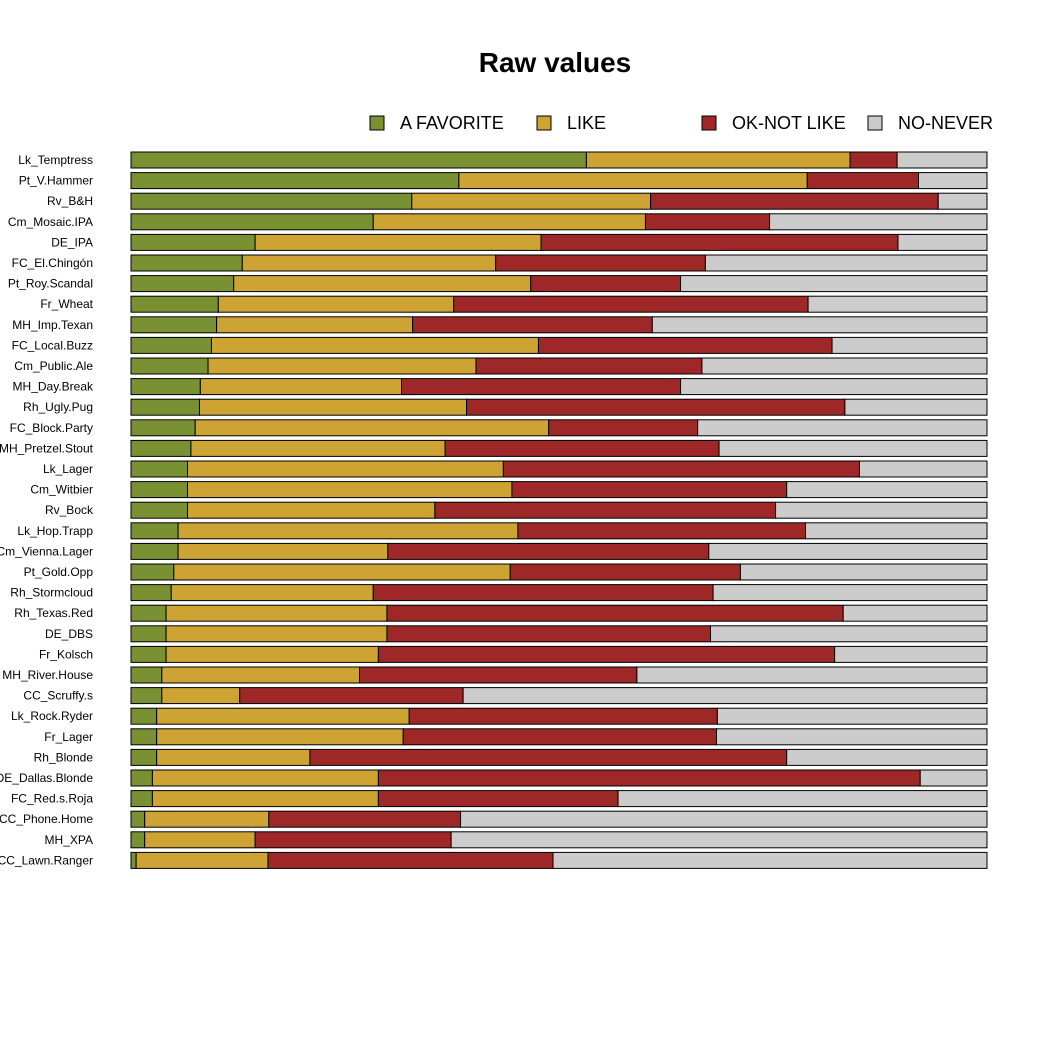 The width and height of the screenshot is (1050, 1050). I want to click on category-label: CC_Phone.Home, so click(46, 819).